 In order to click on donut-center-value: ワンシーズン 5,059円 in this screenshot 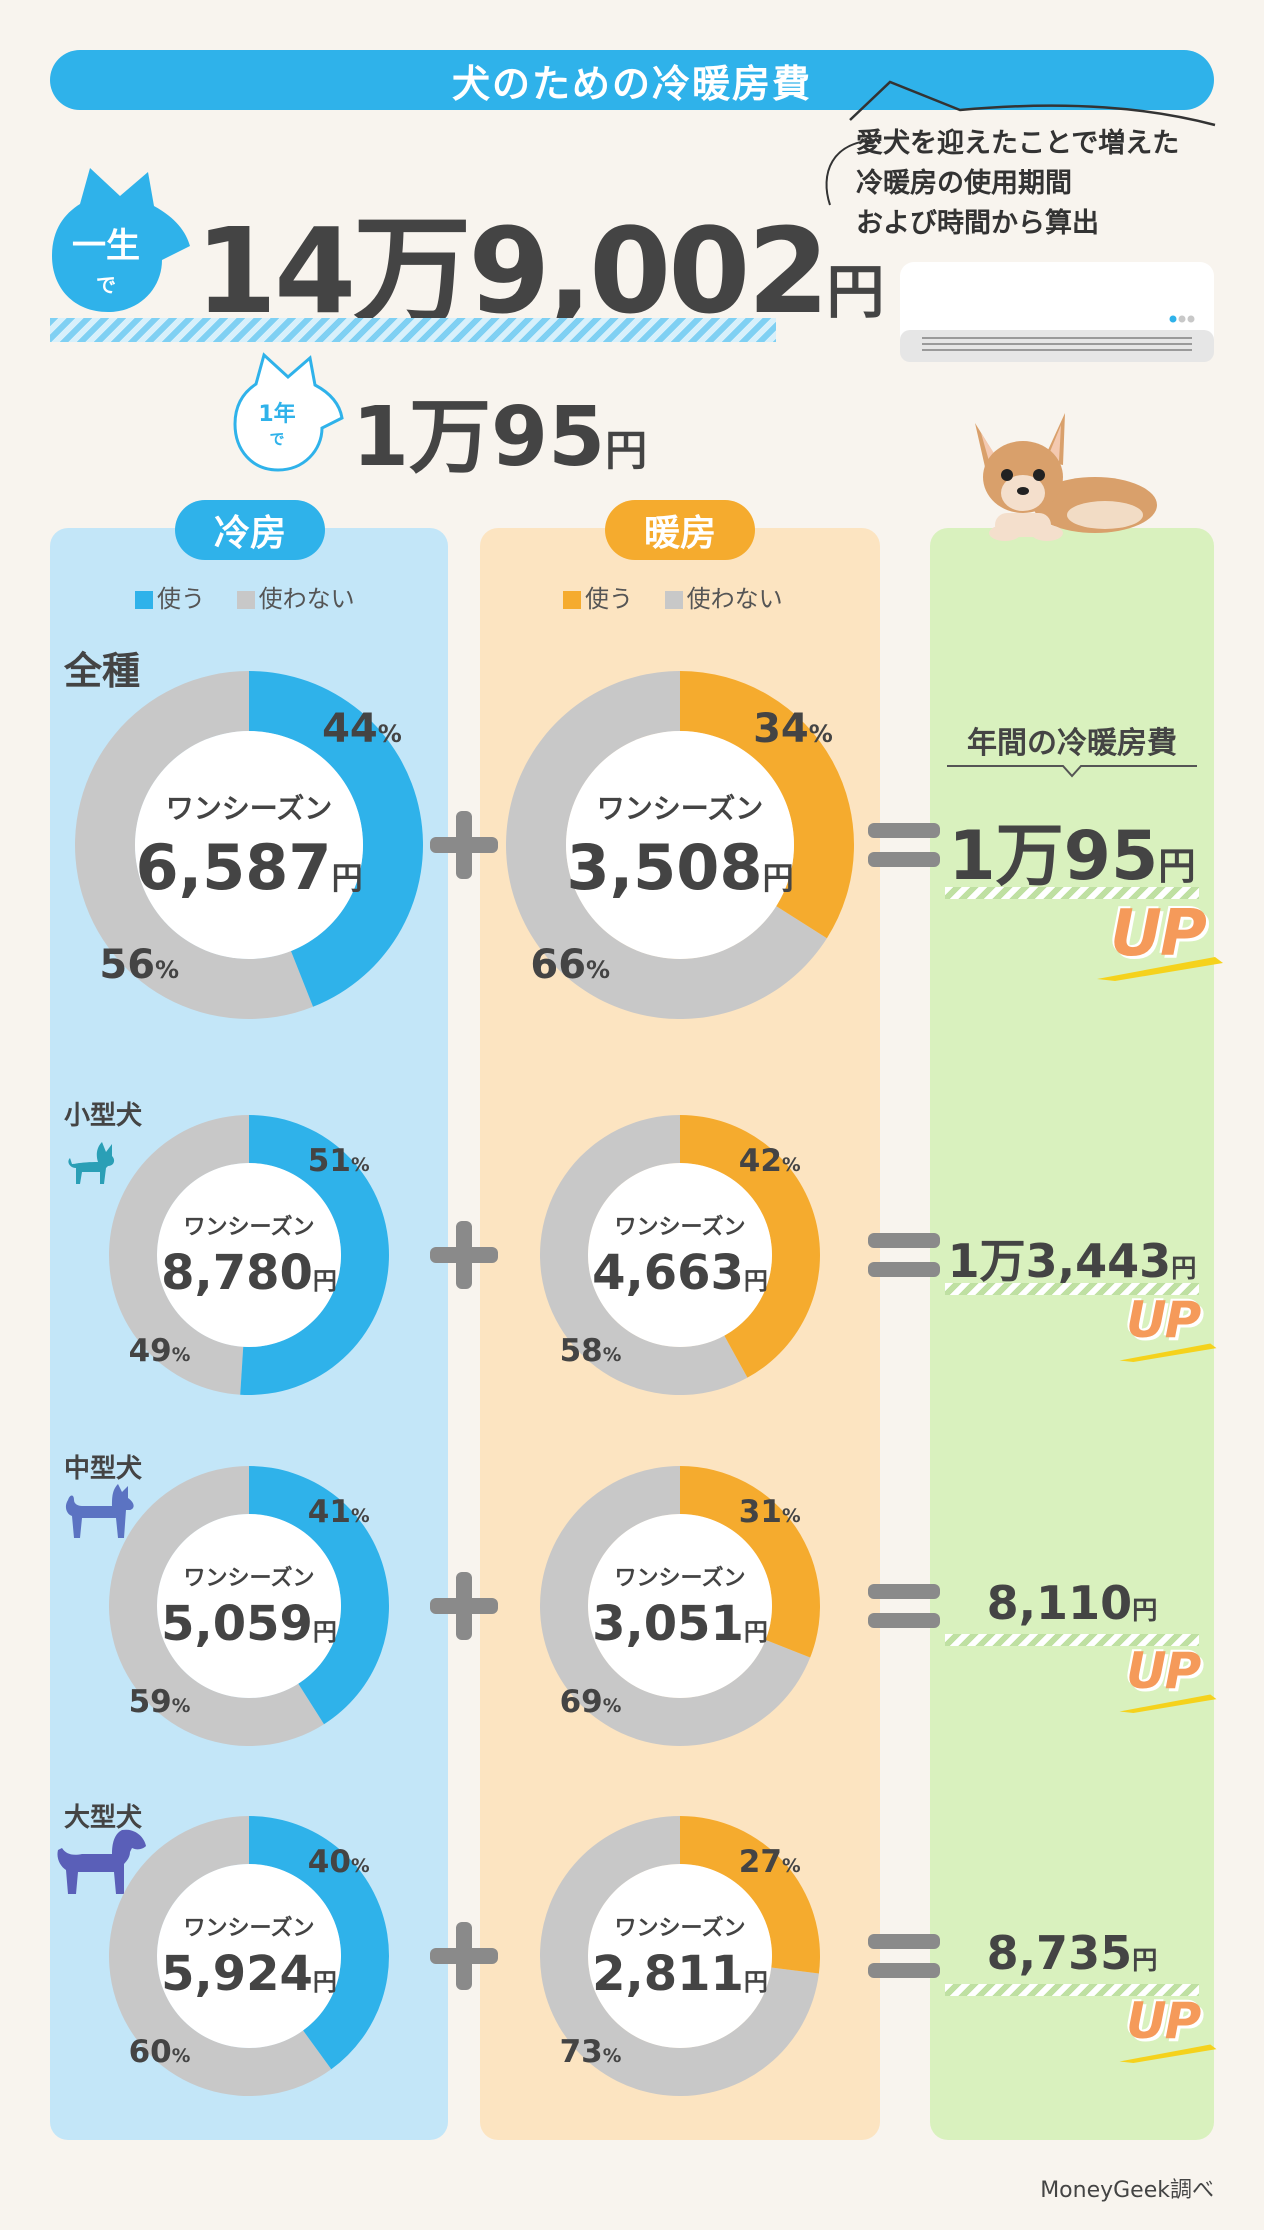, I will do `click(249, 1606)`.